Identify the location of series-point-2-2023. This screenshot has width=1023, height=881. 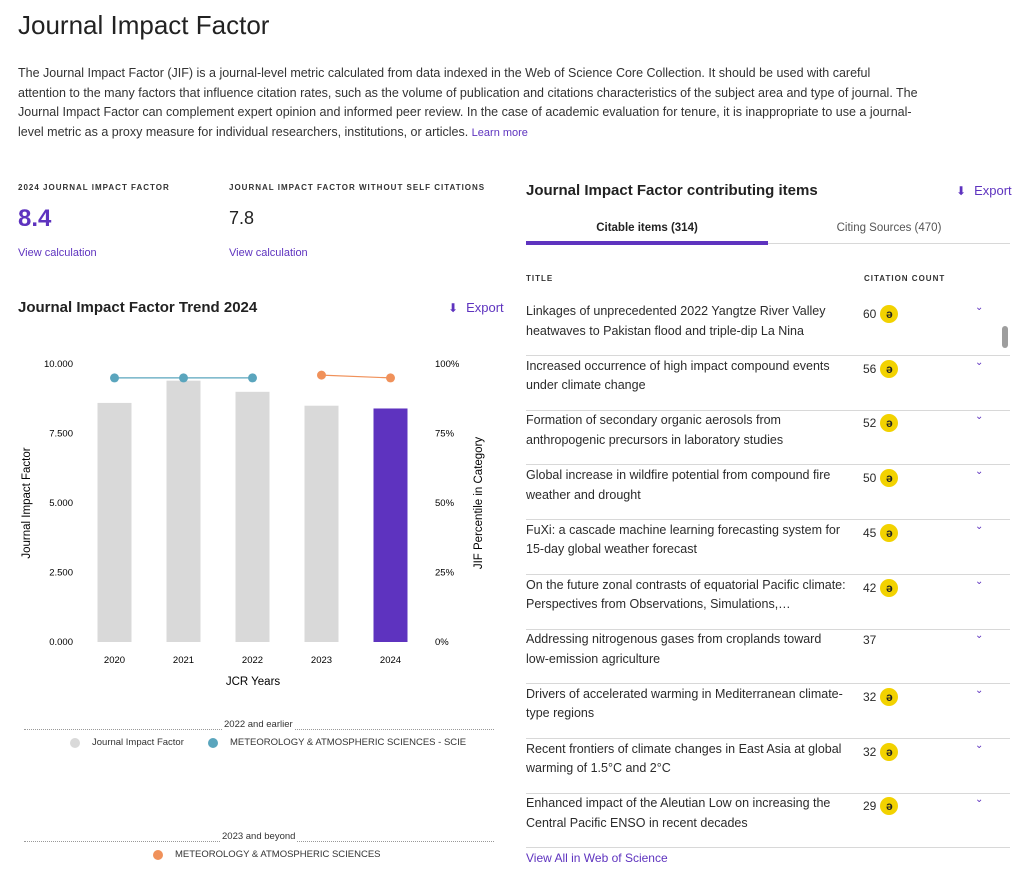
(321, 375).